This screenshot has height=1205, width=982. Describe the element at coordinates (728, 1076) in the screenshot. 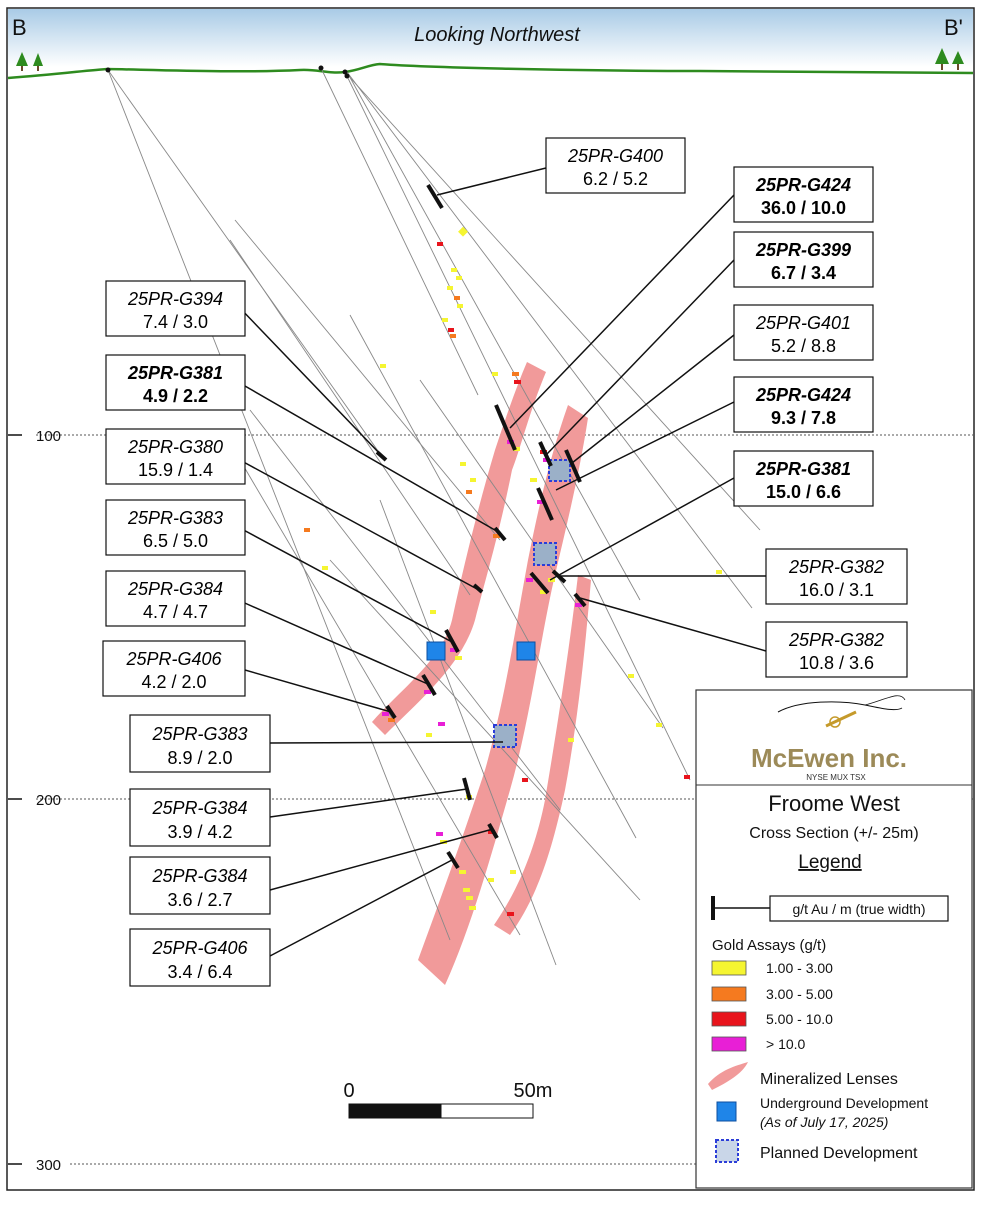

I see `lens-swatch` at that location.